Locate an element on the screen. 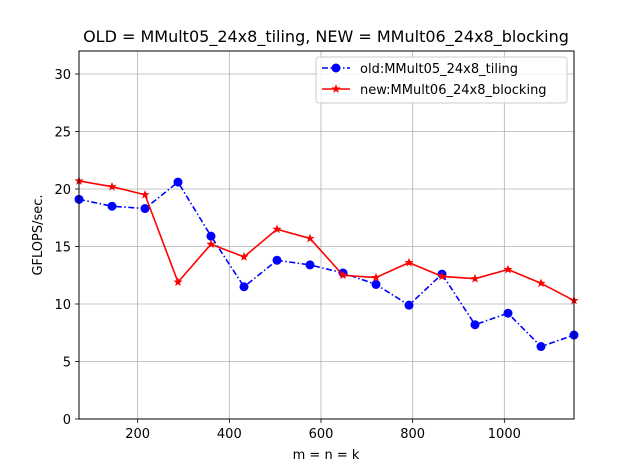 Image resolution: width=628 pixels, height=463 pixels. x-tick-label: 600 is located at coordinates (321, 434).